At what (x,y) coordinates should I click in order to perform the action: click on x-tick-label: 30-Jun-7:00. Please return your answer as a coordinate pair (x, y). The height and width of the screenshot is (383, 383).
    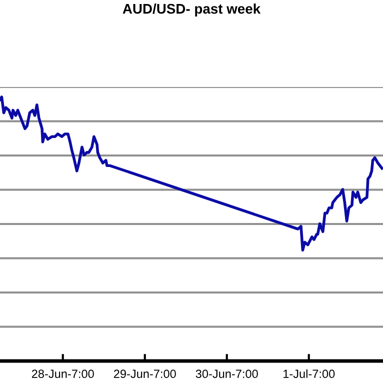
    Looking at the image, I should click on (227, 374).